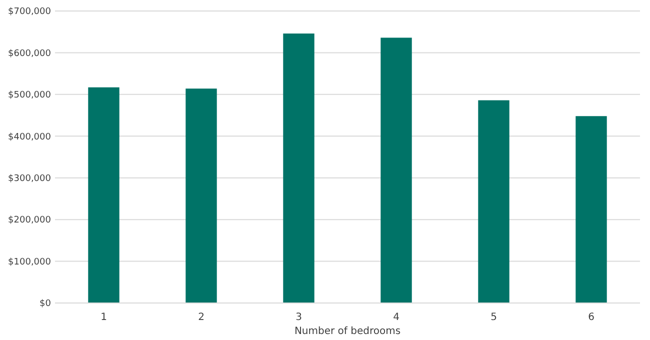 The height and width of the screenshot is (340, 650). Describe the element at coordinates (30, 12) in the screenshot. I see `y-tick-label: $700,000` at that location.